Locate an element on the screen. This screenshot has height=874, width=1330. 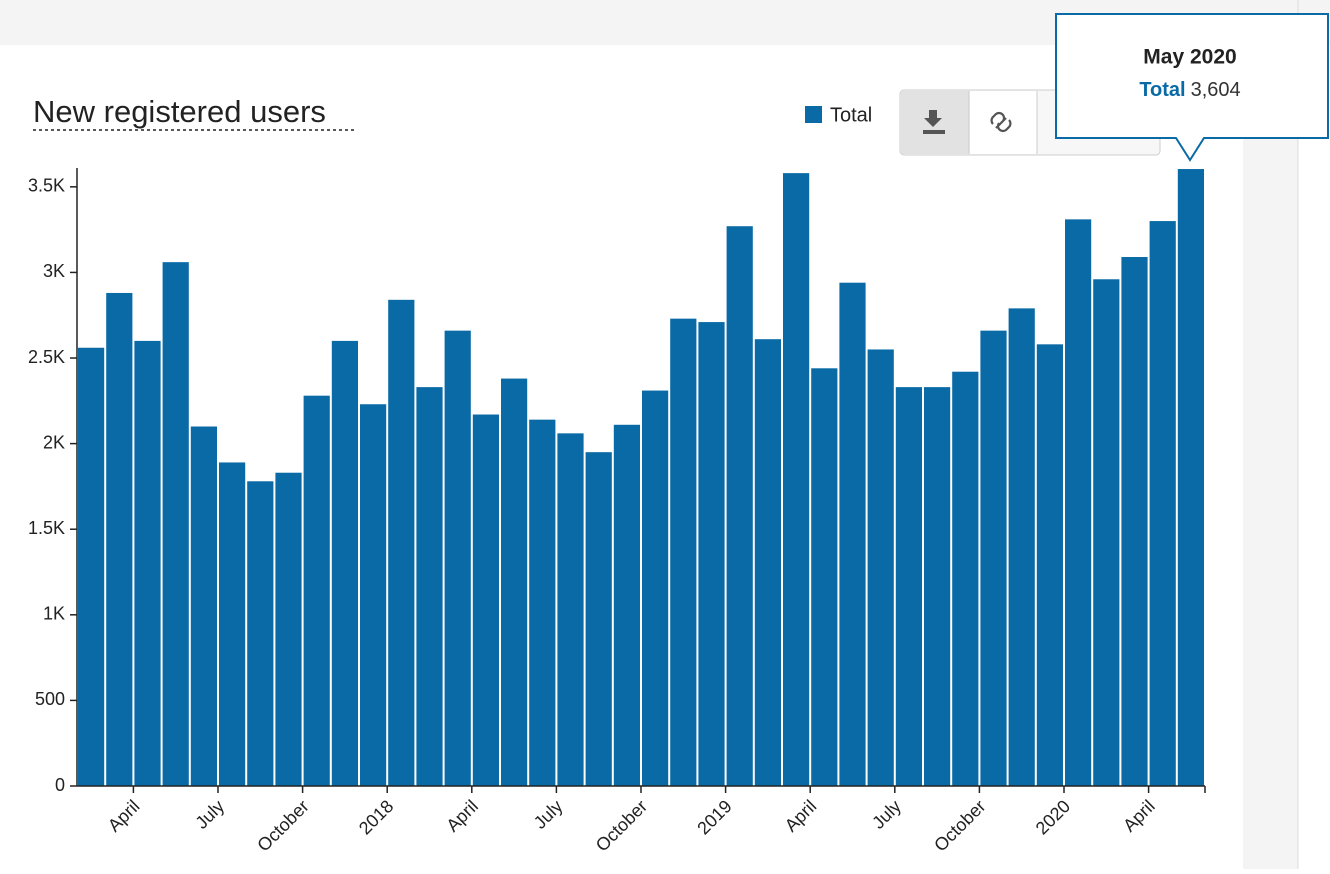
link-icon is located at coordinates (1001, 122).